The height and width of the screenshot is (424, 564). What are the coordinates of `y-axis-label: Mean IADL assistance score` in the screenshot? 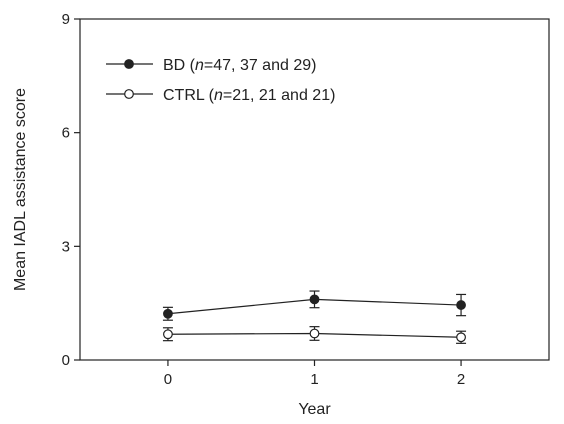 It's located at (20, 189).